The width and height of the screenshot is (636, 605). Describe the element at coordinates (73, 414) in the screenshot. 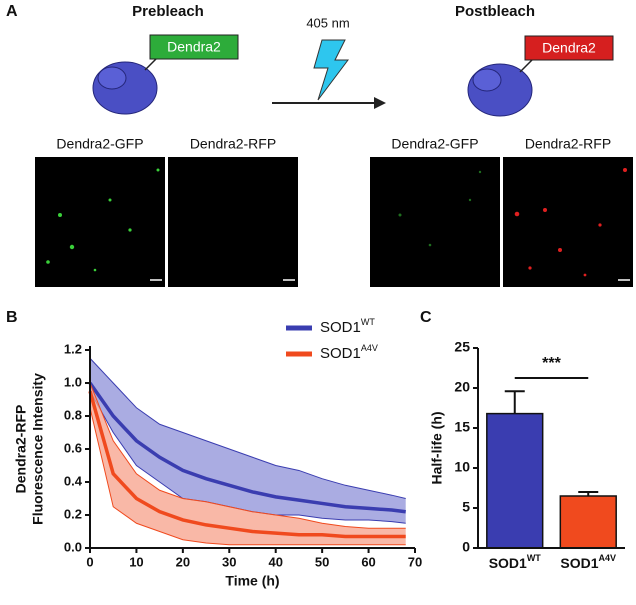

I see `y-tick-label: 0.8` at that location.